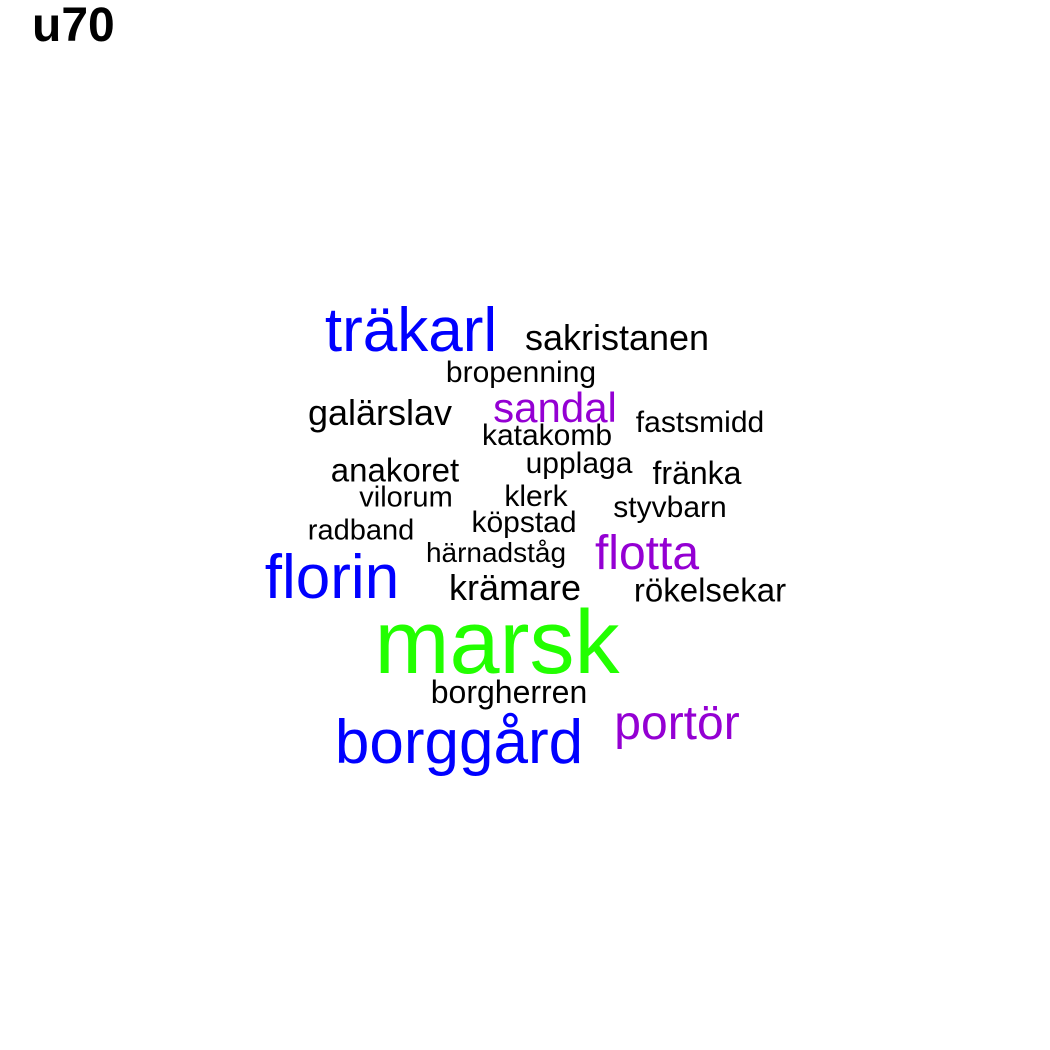 Image resolution: width=1050 pixels, height=1050 pixels. What do you see at coordinates (521, 372) in the screenshot?
I see `word-bropenning: bropenning` at bounding box center [521, 372].